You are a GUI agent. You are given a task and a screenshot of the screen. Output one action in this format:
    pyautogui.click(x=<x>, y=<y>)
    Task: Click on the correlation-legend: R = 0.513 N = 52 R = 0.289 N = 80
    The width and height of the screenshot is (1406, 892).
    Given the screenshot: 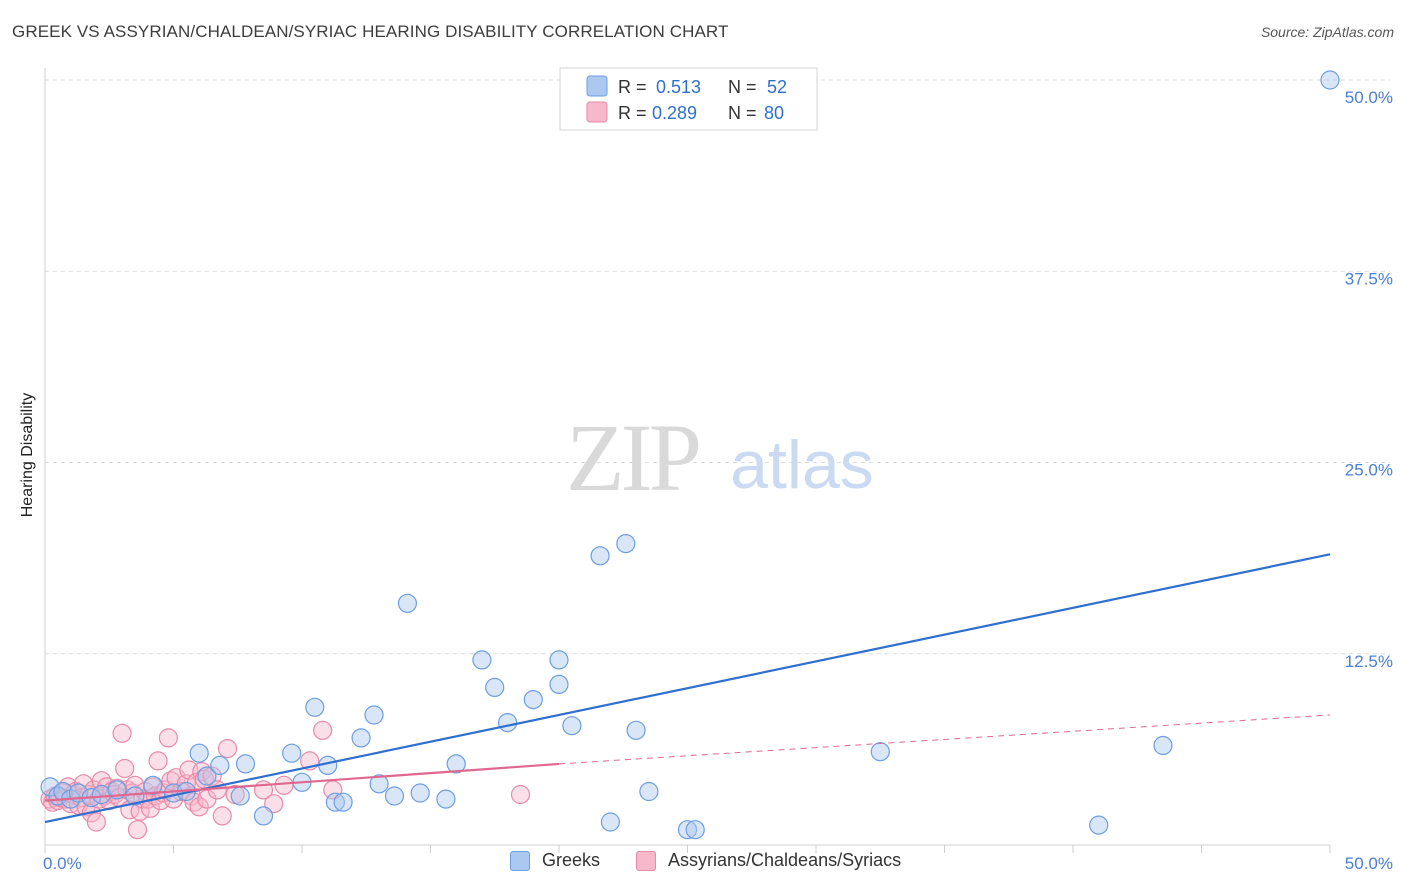 What is the action you would take?
    pyautogui.click(x=688, y=99)
    